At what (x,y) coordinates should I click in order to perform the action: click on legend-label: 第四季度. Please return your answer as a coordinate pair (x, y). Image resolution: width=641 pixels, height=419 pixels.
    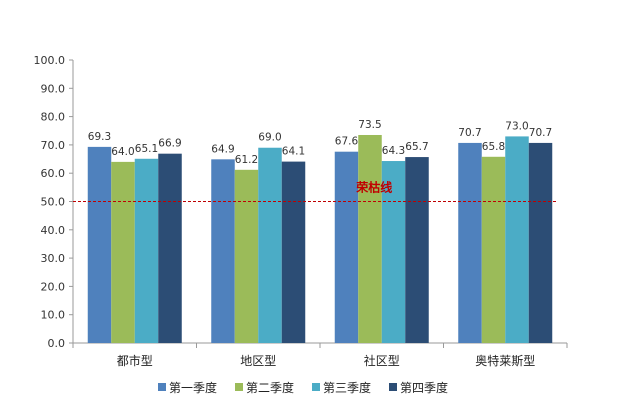
    Looking at the image, I should click on (424, 387).